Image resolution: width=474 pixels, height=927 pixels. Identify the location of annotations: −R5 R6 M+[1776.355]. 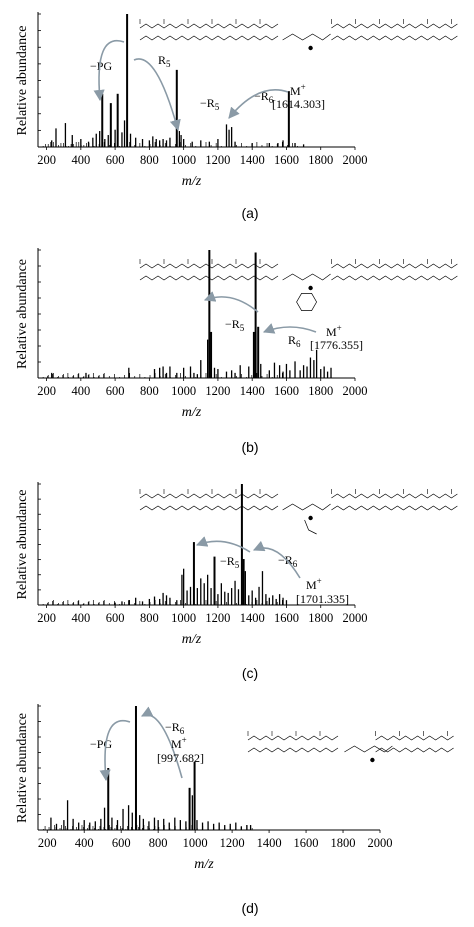
(283, 321).